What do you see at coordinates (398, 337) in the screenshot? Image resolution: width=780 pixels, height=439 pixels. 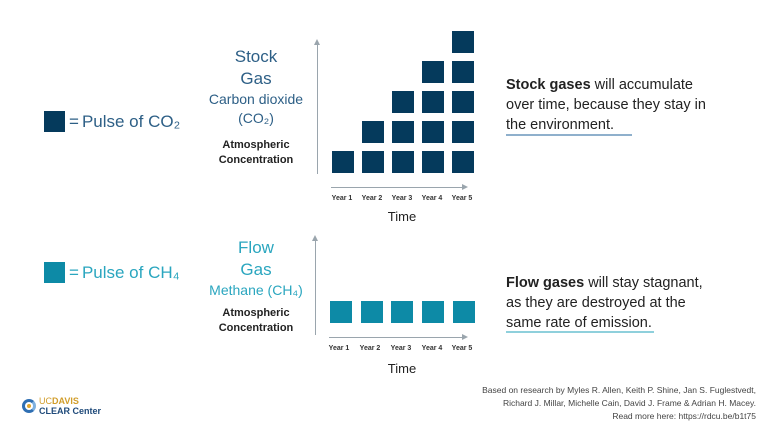 I see `flow-x-axis` at bounding box center [398, 337].